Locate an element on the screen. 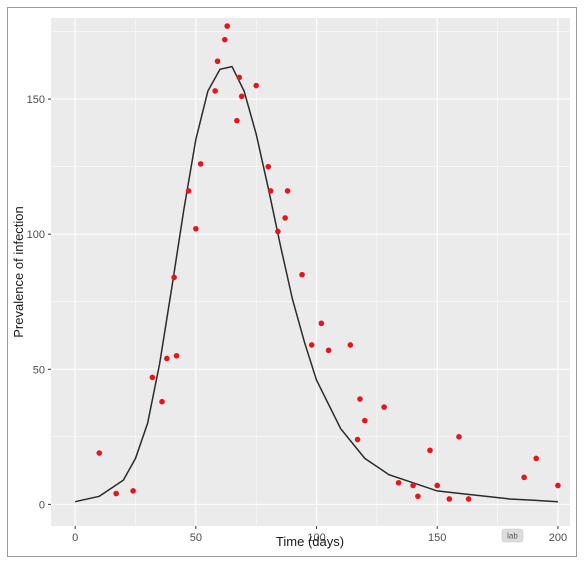 The image size is (586, 564). y-tick-label: 50 is located at coordinates (39, 370).